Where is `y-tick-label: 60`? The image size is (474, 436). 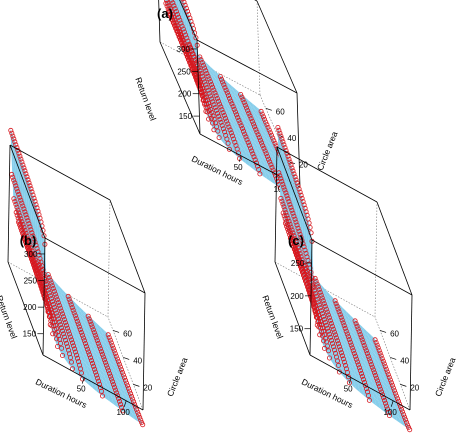 y-tick-label: 60 is located at coordinates (127, 333).